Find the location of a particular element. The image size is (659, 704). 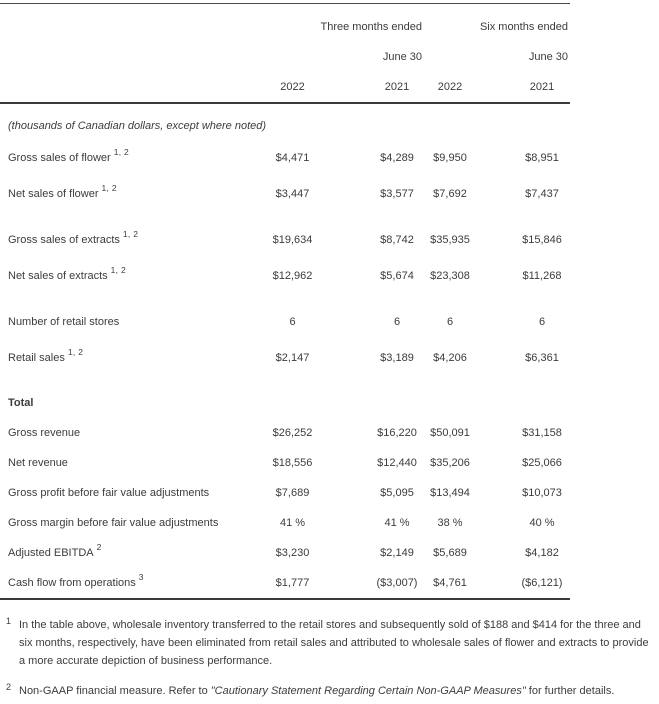

cell-value-three-months-2021: $8,742 is located at coordinates (397, 240).